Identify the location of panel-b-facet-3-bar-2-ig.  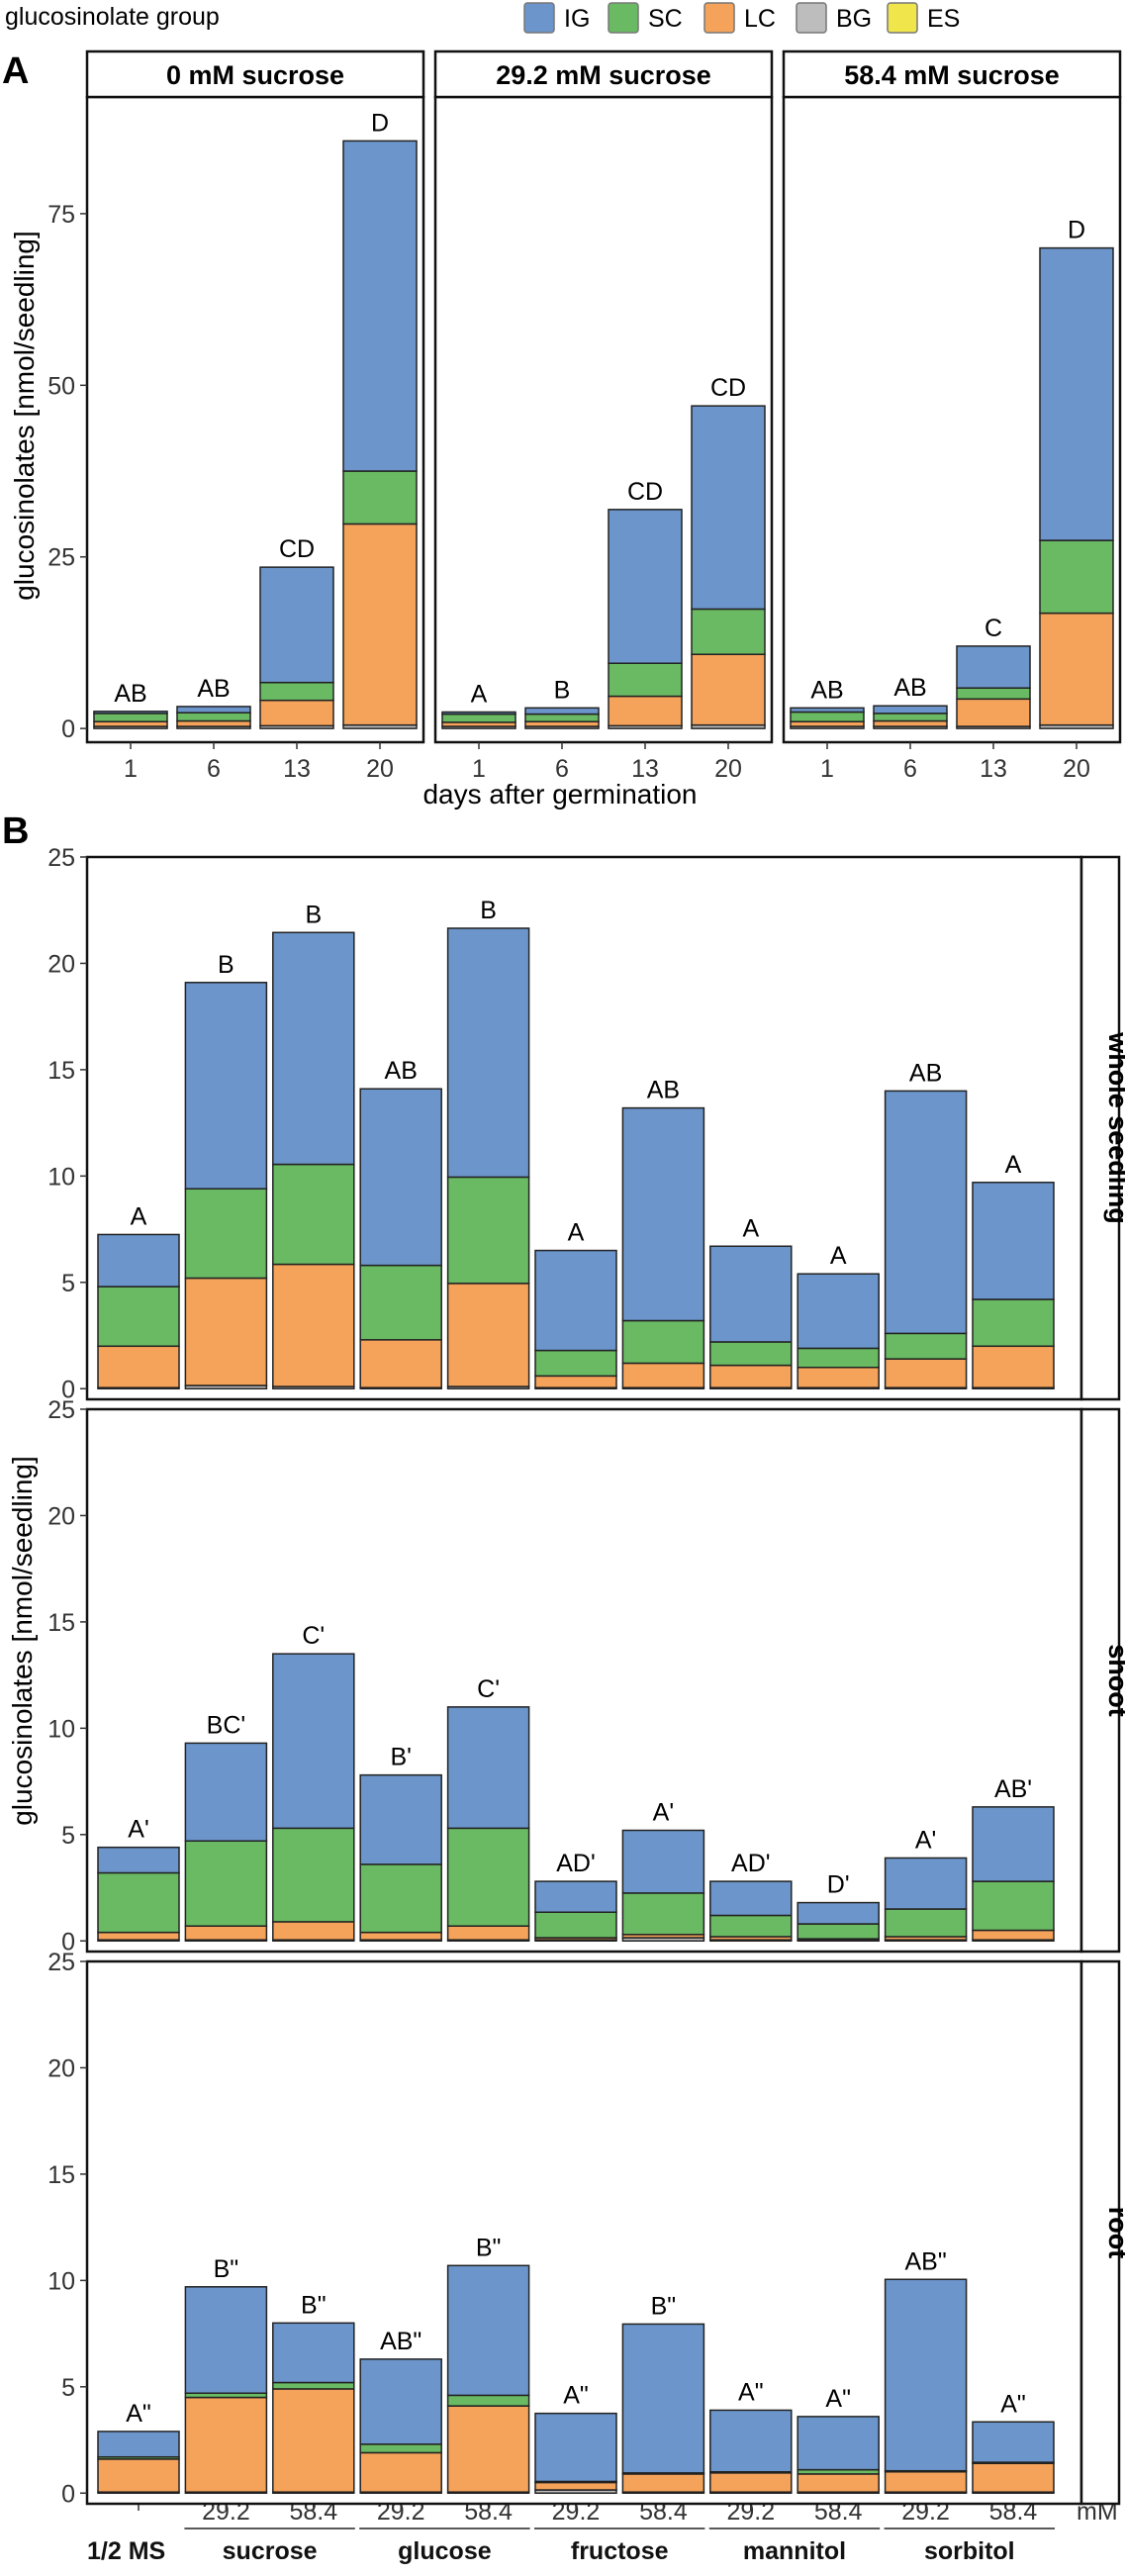
(226, 2340).